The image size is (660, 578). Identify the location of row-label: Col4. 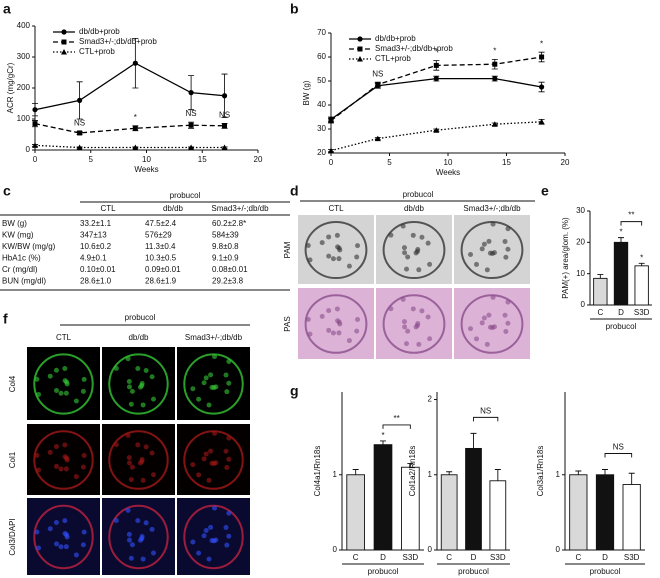
(12, 383).